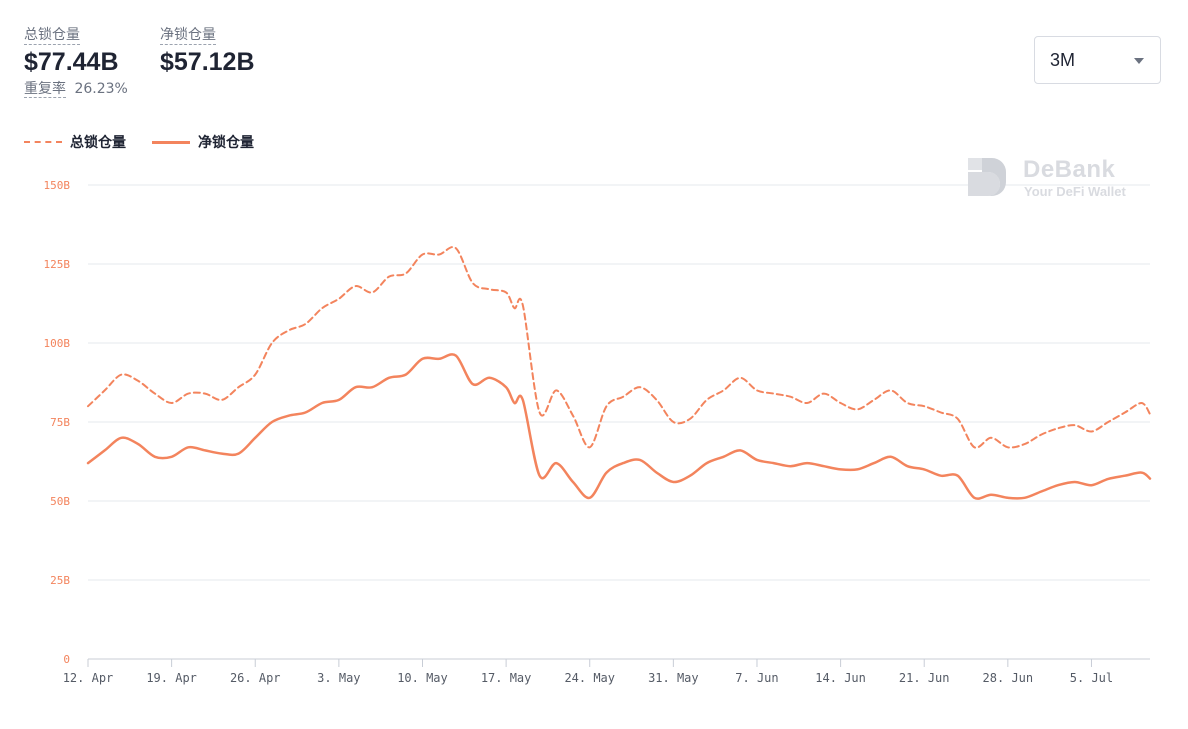  I want to click on y-tick-label: 100B, so click(57, 343).